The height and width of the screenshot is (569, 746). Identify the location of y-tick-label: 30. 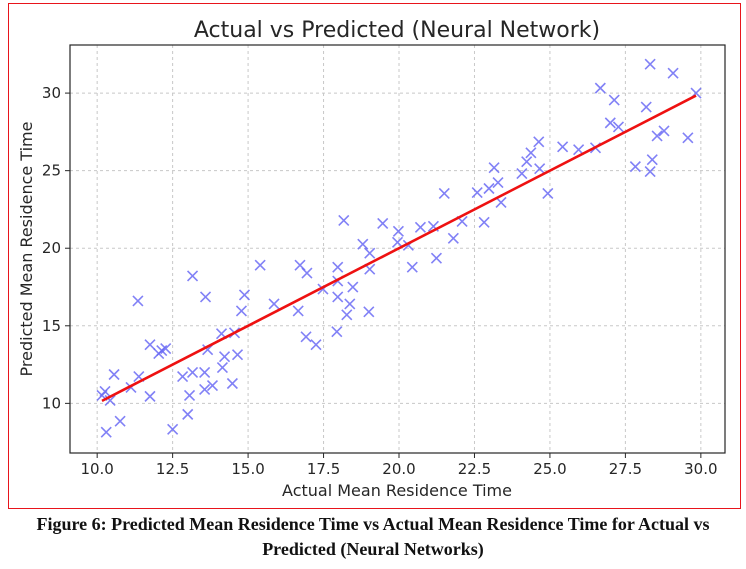
(51, 93).